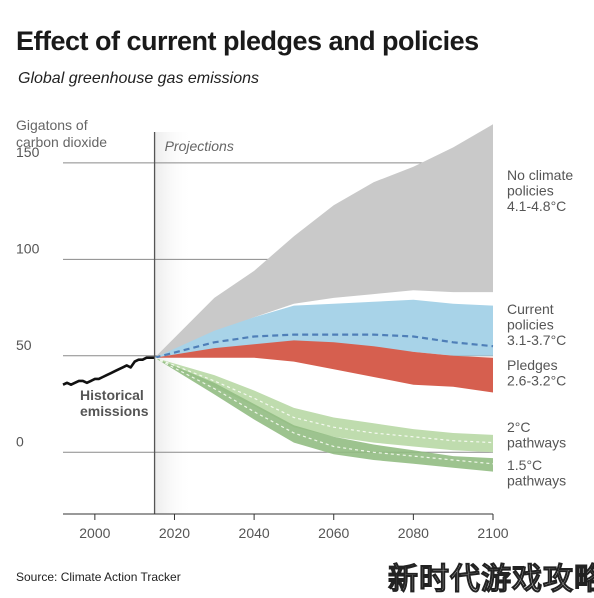  What do you see at coordinates (536, 443) in the screenshot?
I see `label-2c-pathways-line2: pathways` at bounding box center [536, 443].